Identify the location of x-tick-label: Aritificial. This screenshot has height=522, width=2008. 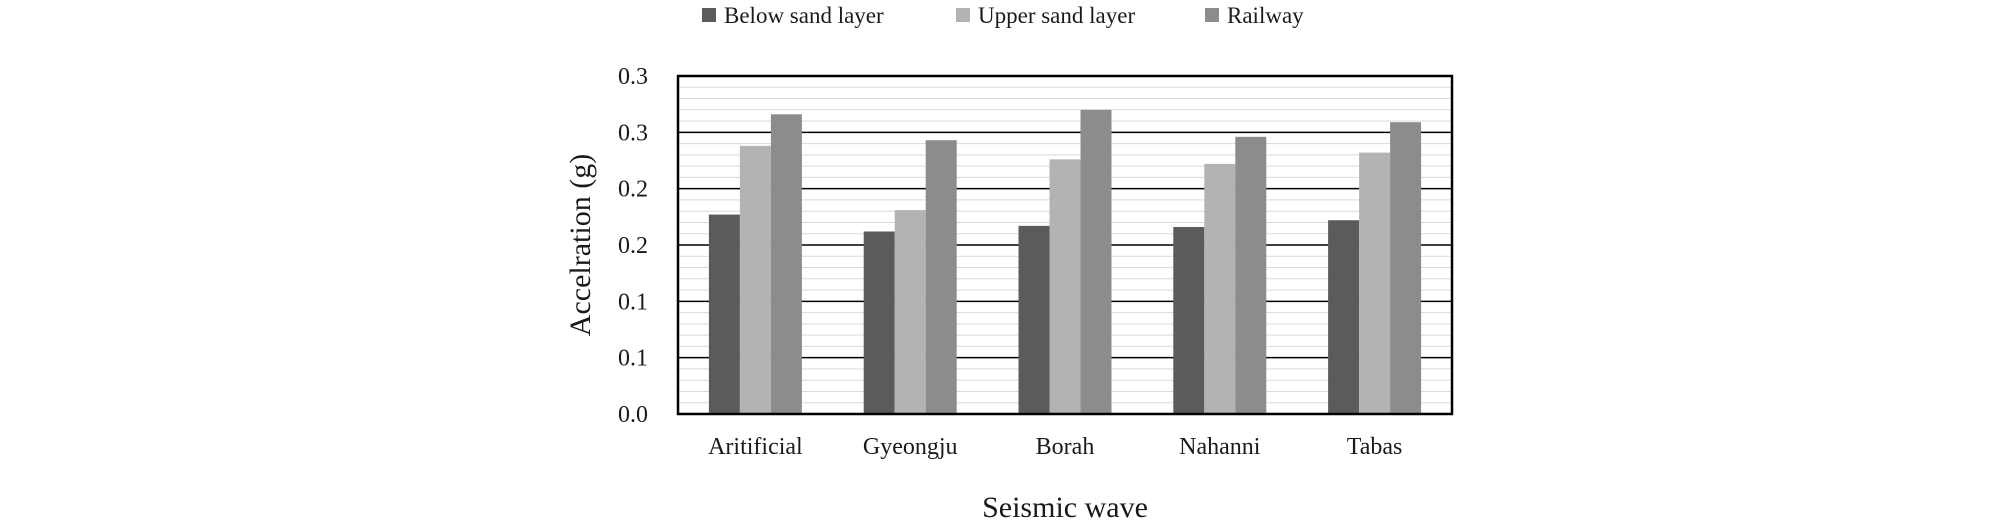
(755, 447).